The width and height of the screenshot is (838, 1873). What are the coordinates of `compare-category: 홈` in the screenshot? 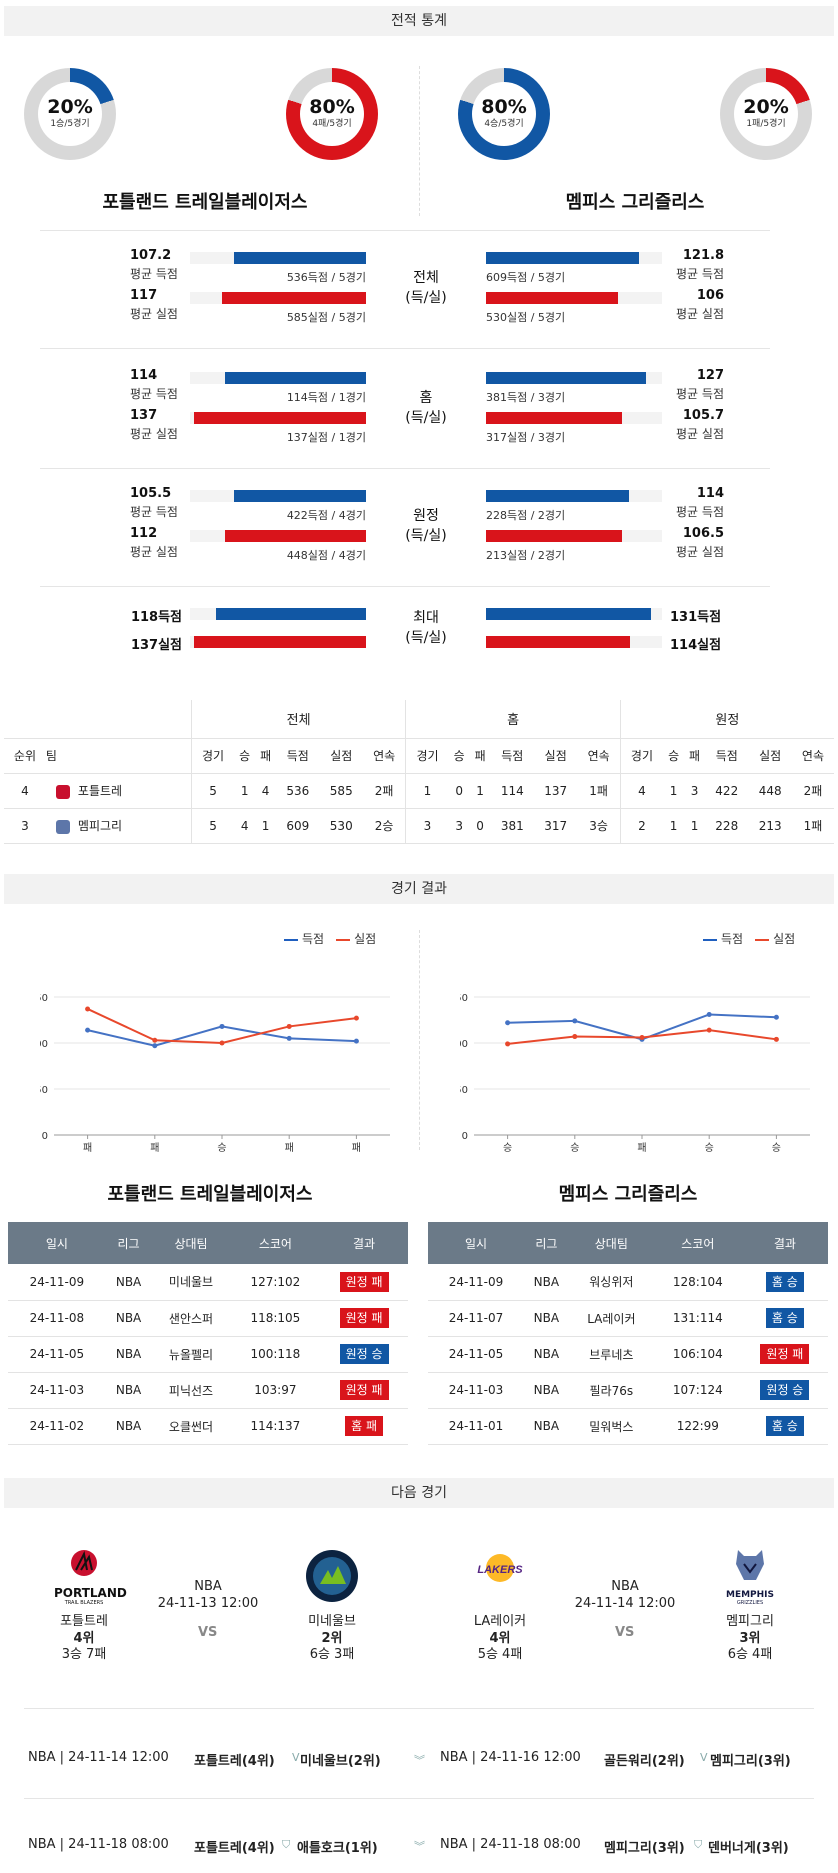 It's located at (426, 398).